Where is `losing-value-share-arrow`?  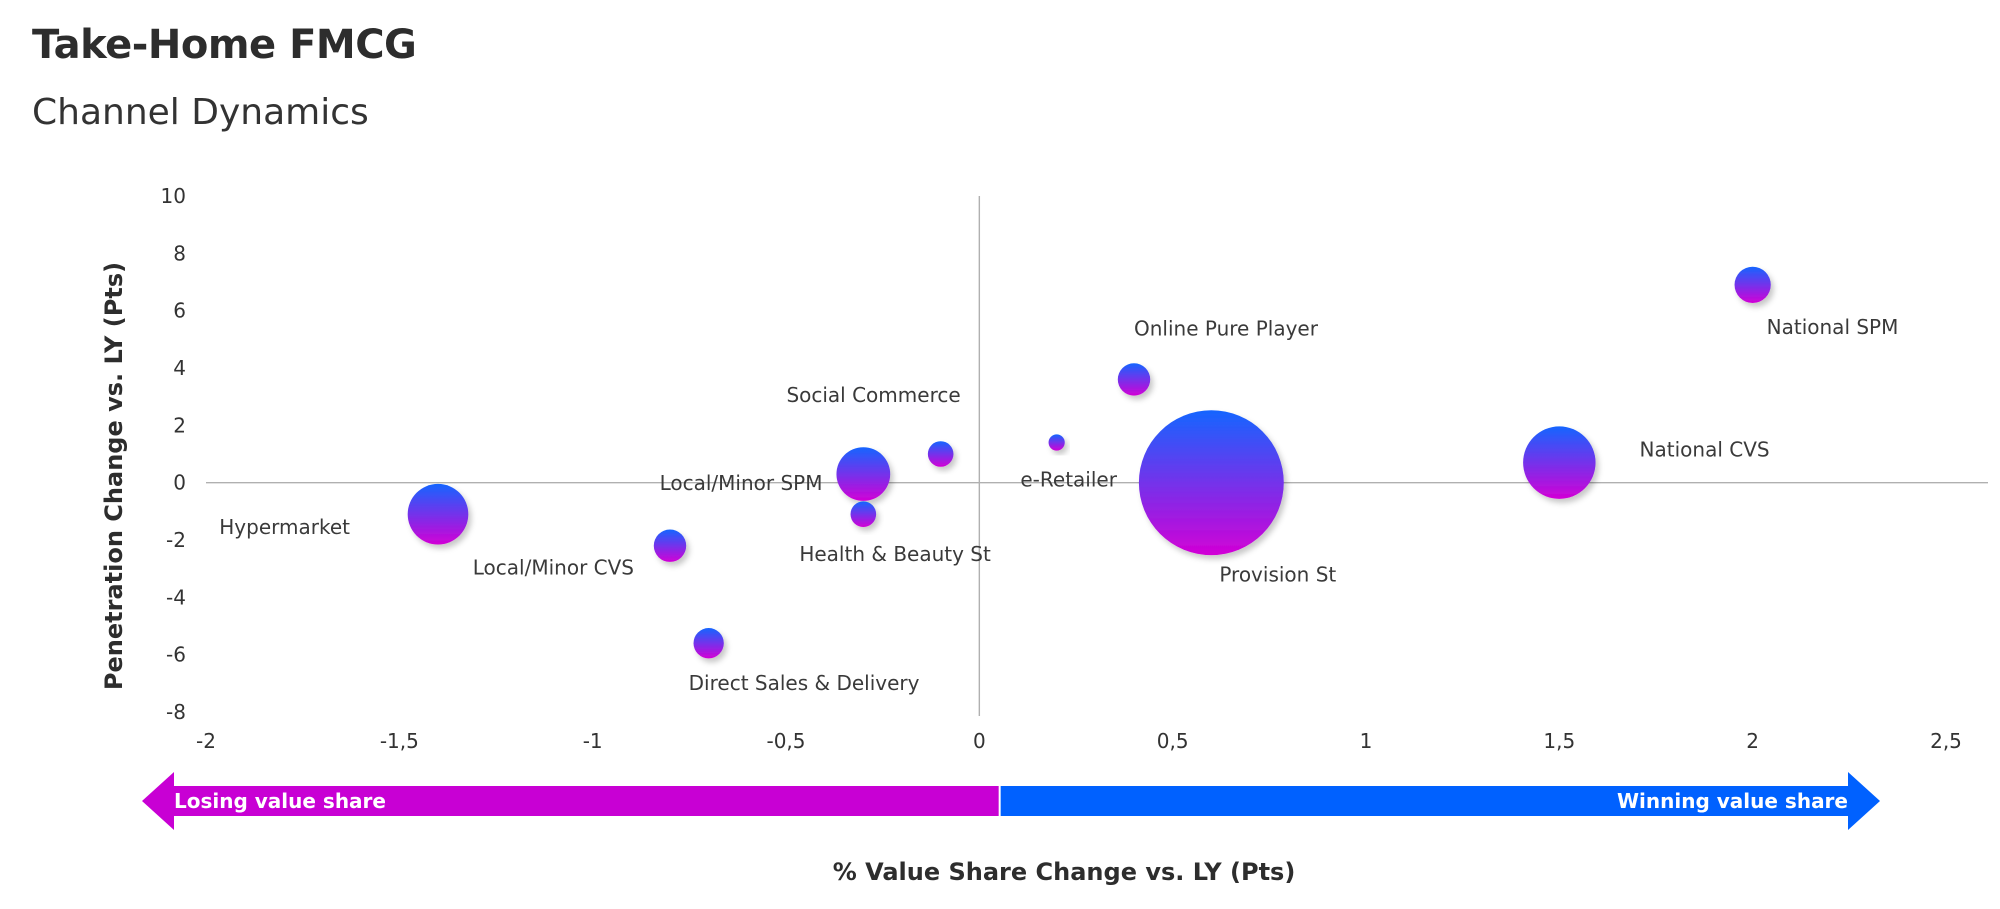 losing-value-share-arrow is located at coordinates (570, 801).